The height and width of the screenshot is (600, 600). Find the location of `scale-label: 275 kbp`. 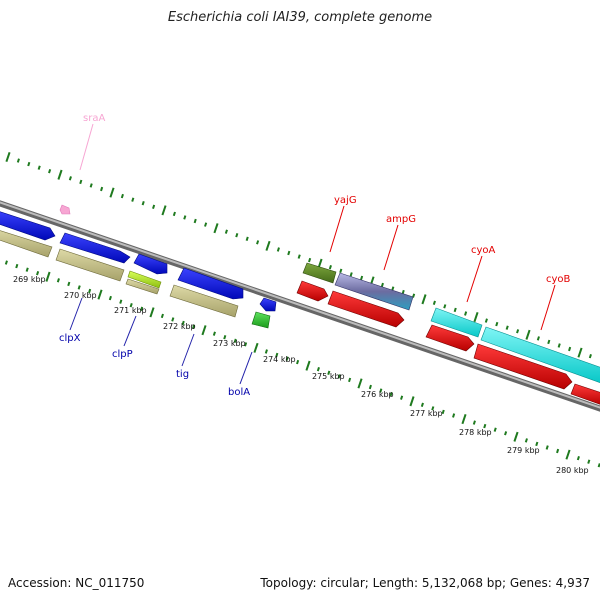

scale-label: 275 kbp is located at coordinates (328, 376).